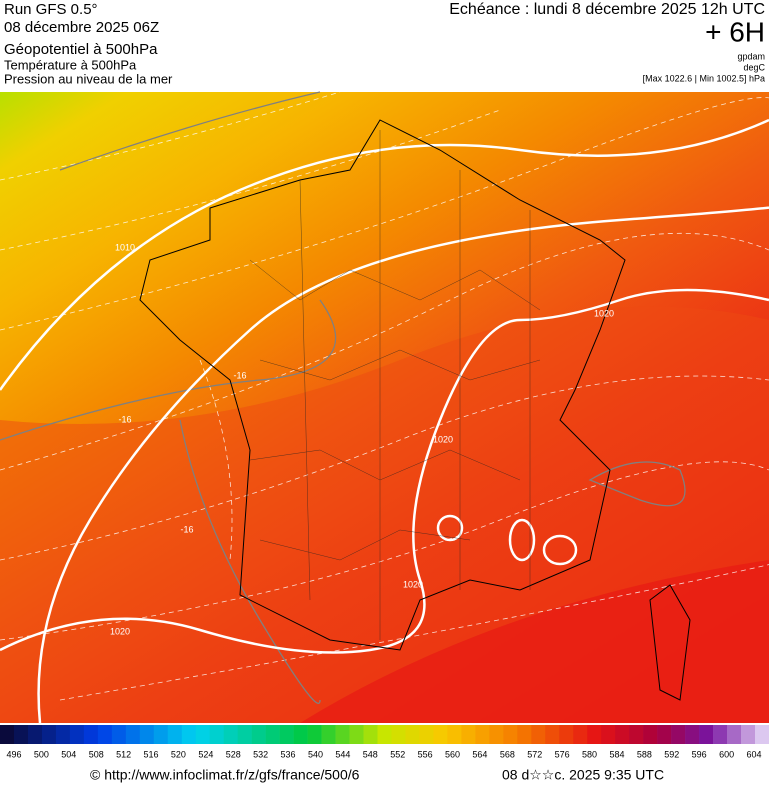 Image resolution: width=769 pixels, height=786 pixels. Describe the element at coordinates (233, 754) in the screenshot. I see `scale-label: 528` at that location.